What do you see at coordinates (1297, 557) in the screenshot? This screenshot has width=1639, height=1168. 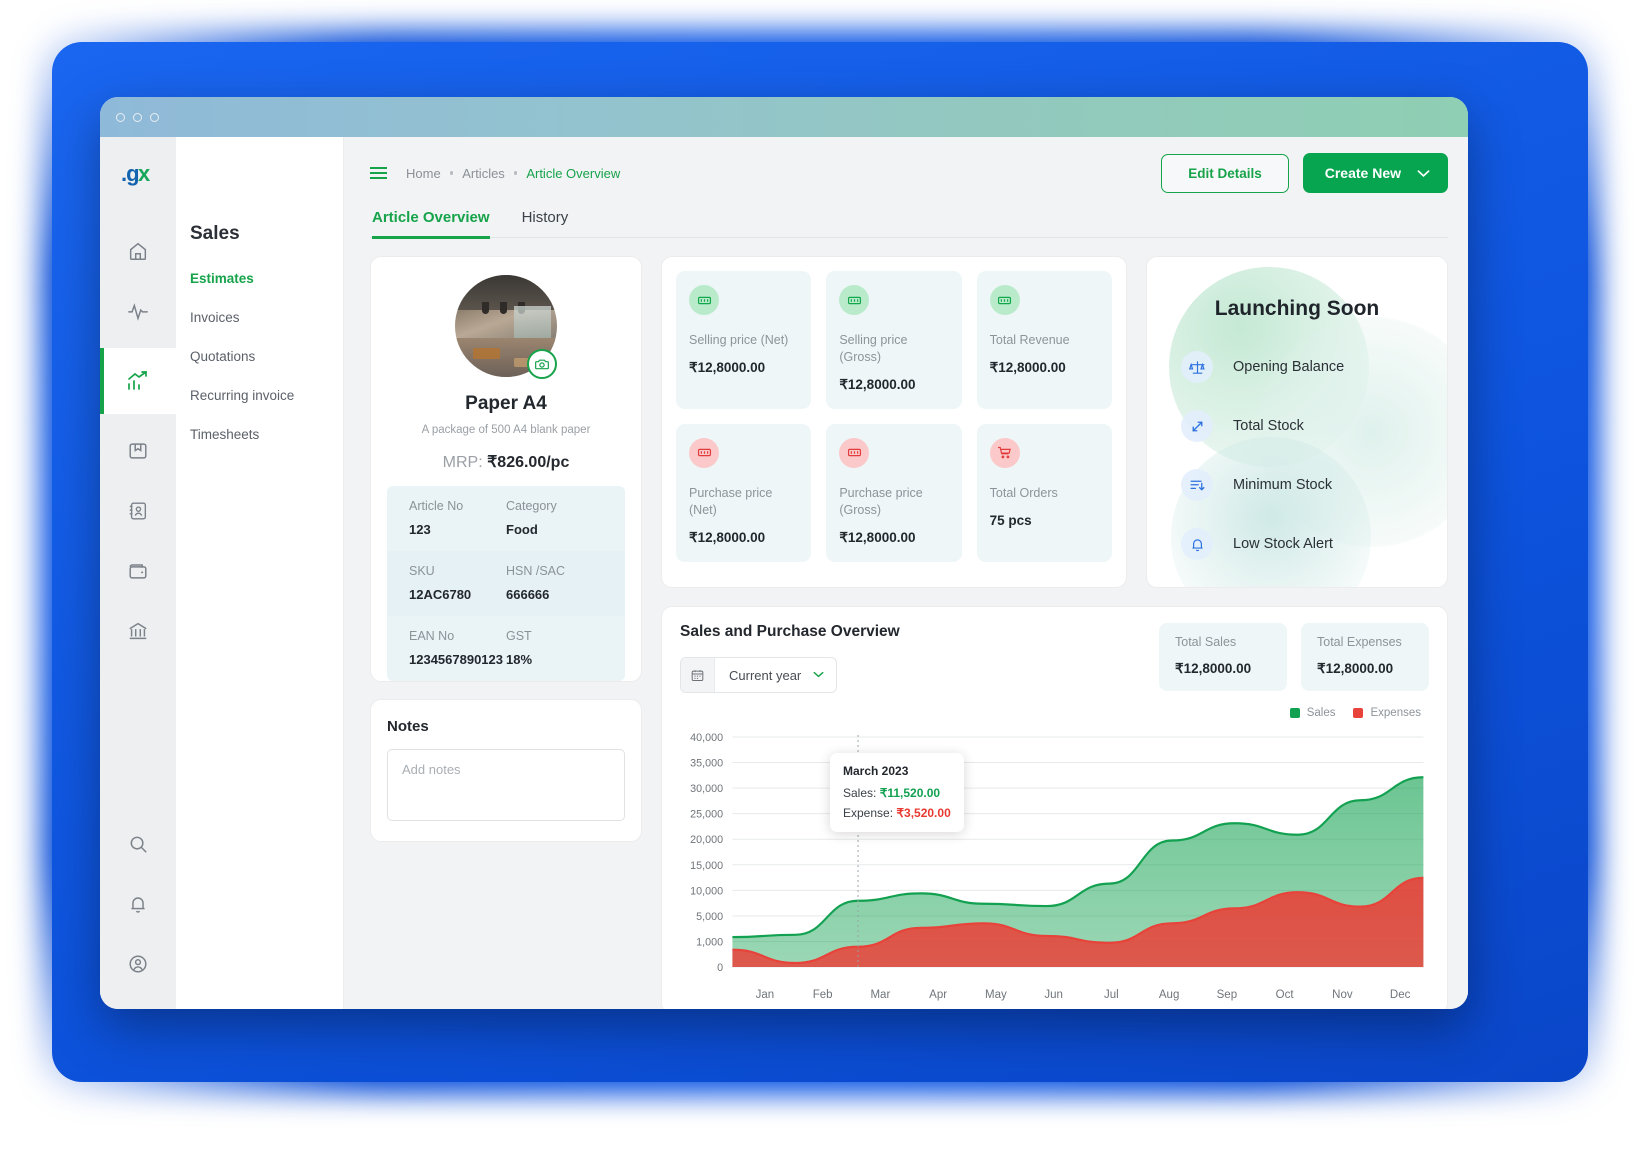 I see `launching-item-low-stock-alert: Low Stock Alert` at bounding box center [1297, 557].